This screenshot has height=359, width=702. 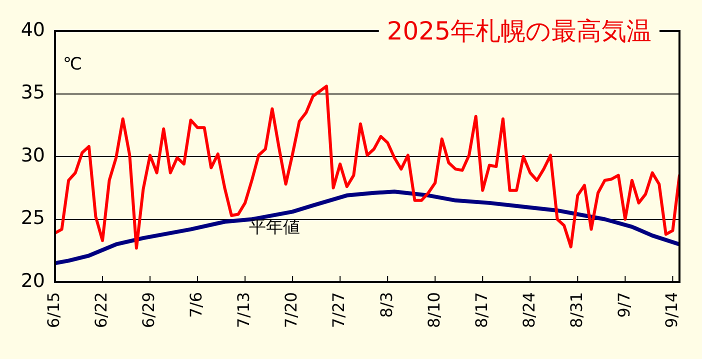 What do you see at coordinates (291, 310) in the screenshot?
I see `x-tick-label: 7/20` at bounding box center [291, 310].